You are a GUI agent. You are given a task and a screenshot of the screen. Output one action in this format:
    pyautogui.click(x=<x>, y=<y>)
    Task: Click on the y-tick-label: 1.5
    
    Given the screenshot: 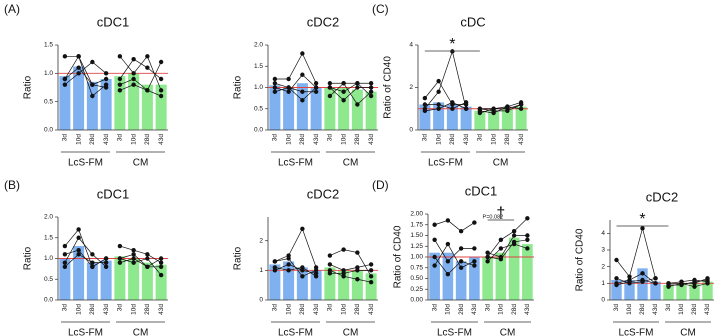 What is the action you would take?
    pyautogui.click(x=48, y=45)
    